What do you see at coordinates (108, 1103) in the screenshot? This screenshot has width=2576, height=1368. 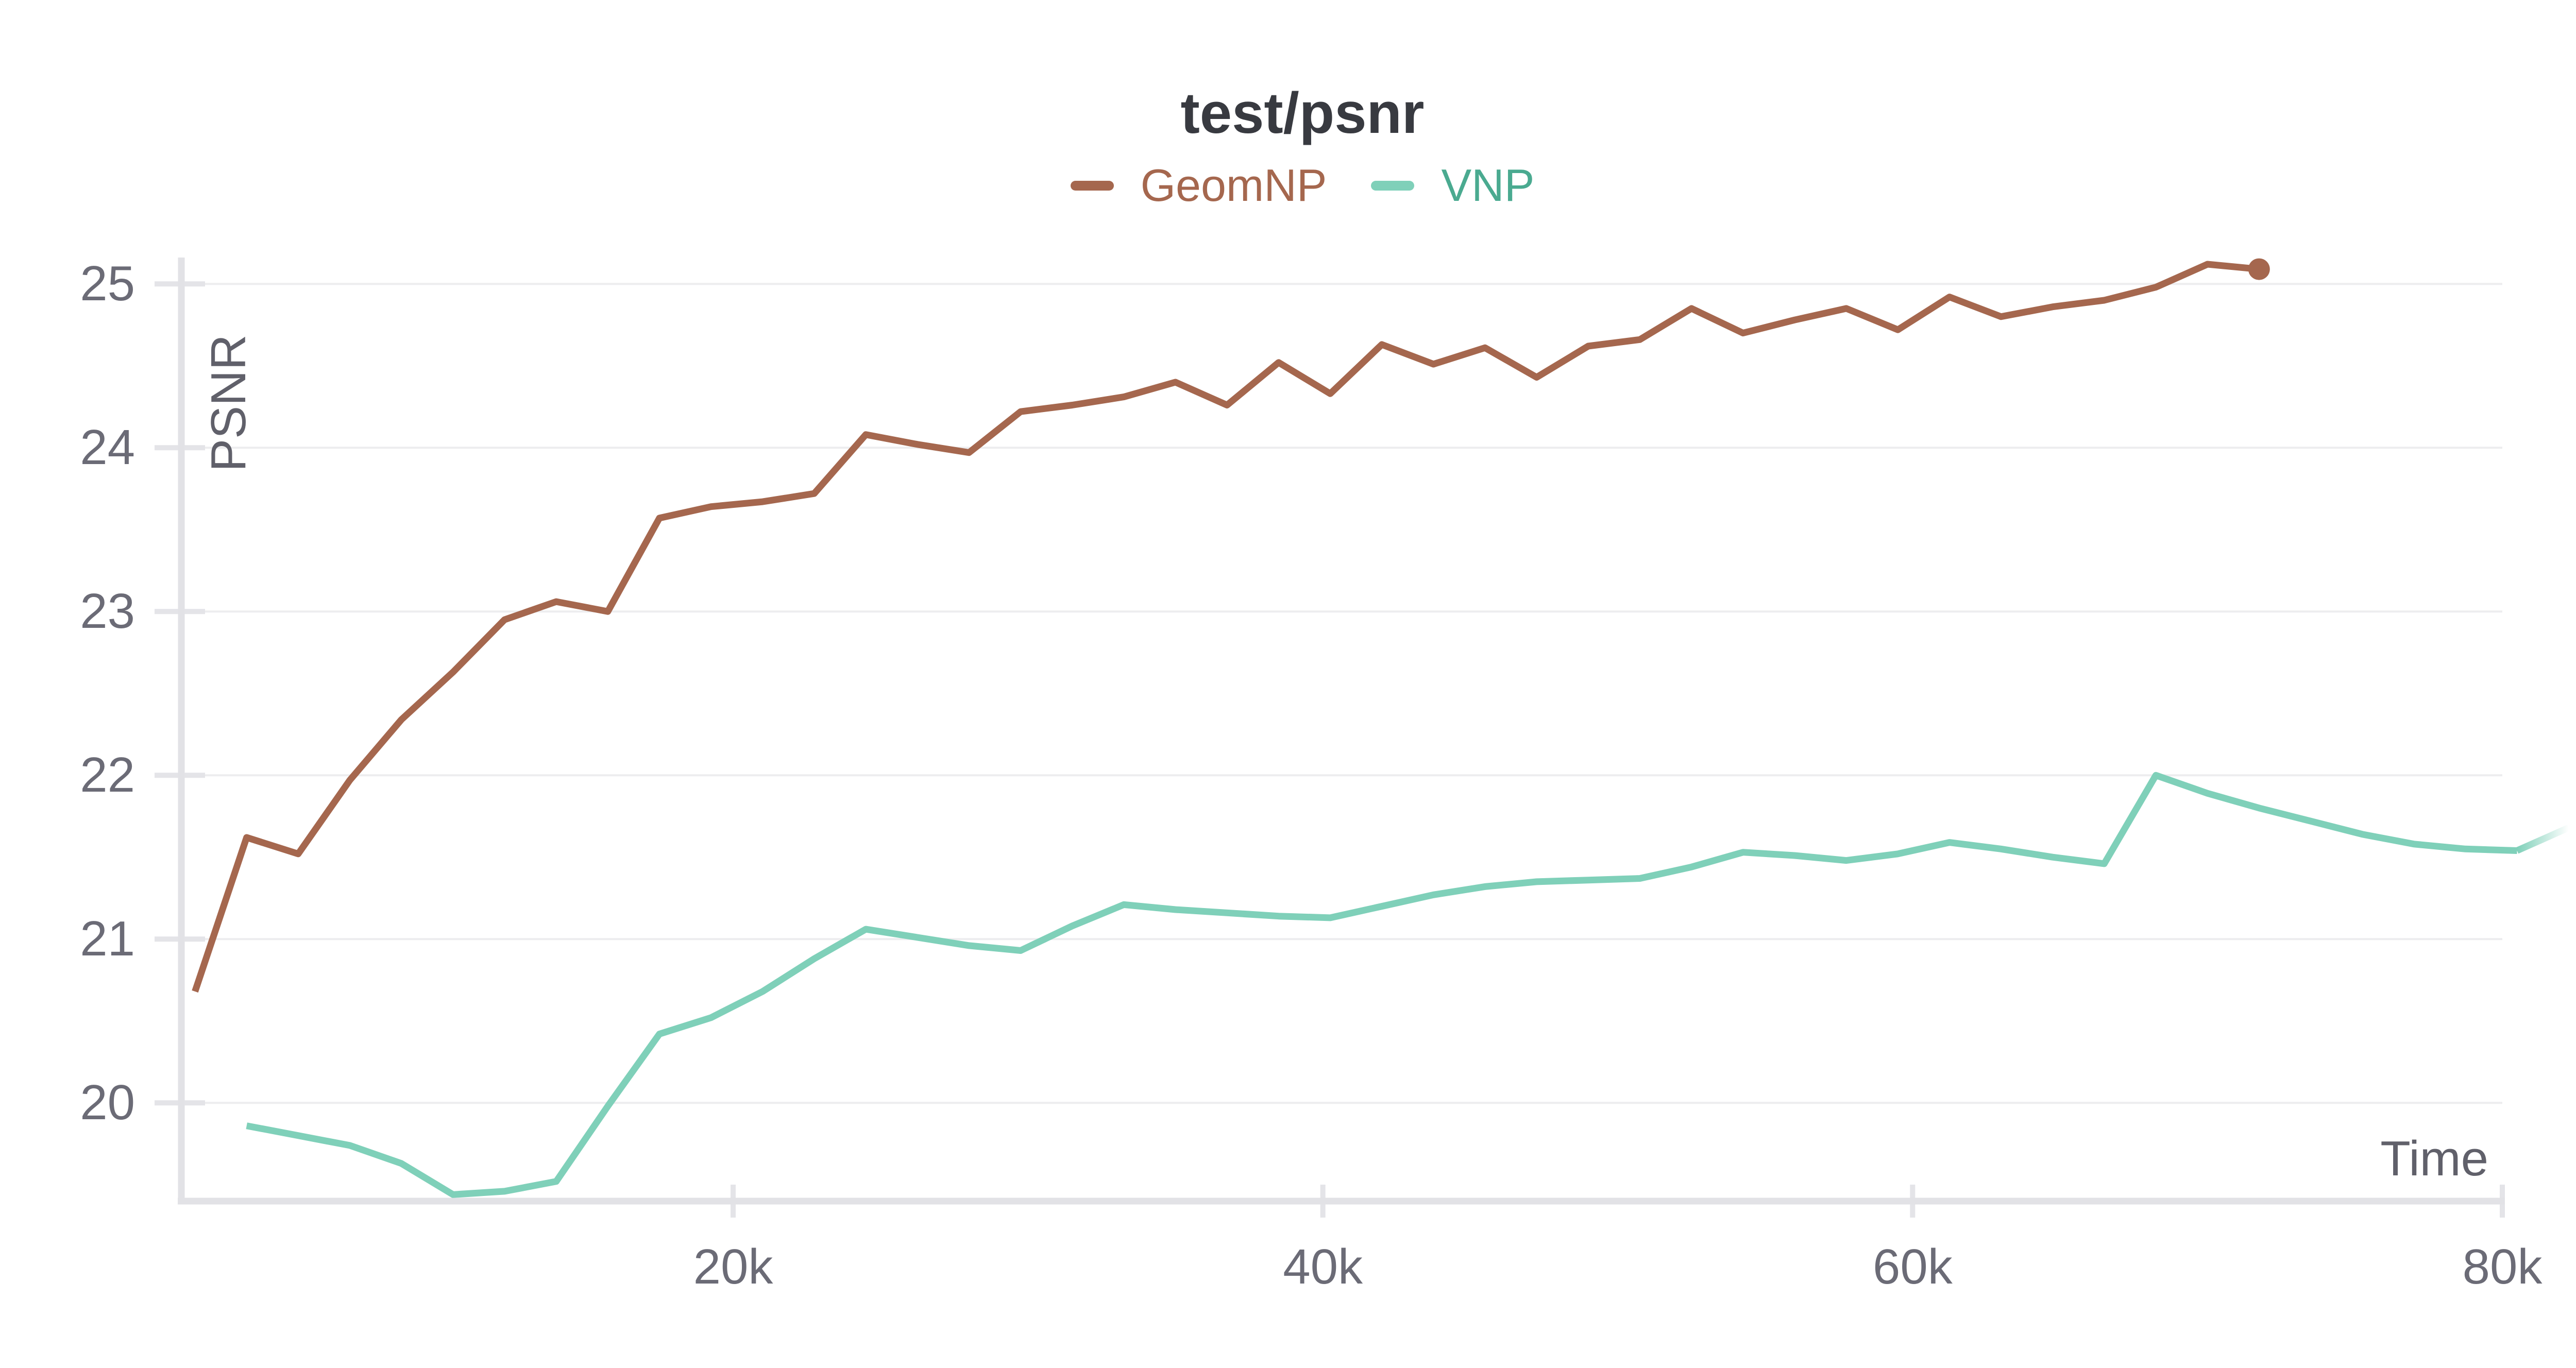 I see `y-axis-tick-label: 20` at bounding box center [108, 1103].